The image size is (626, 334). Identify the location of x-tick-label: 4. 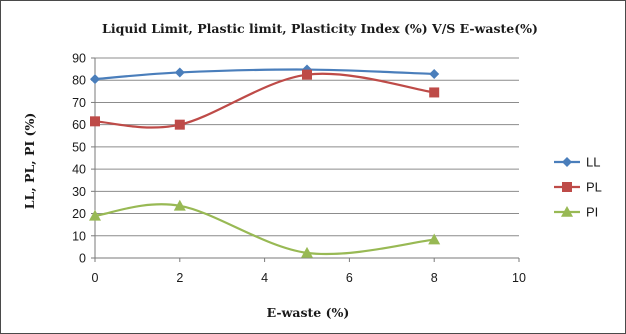
(264, 278).